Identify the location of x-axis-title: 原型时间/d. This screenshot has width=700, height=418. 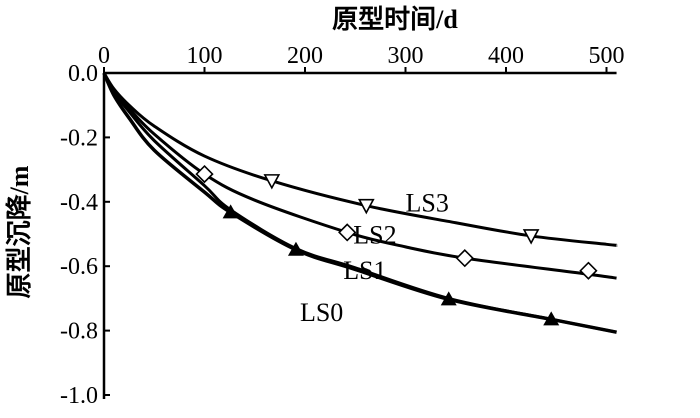
(395, 19).